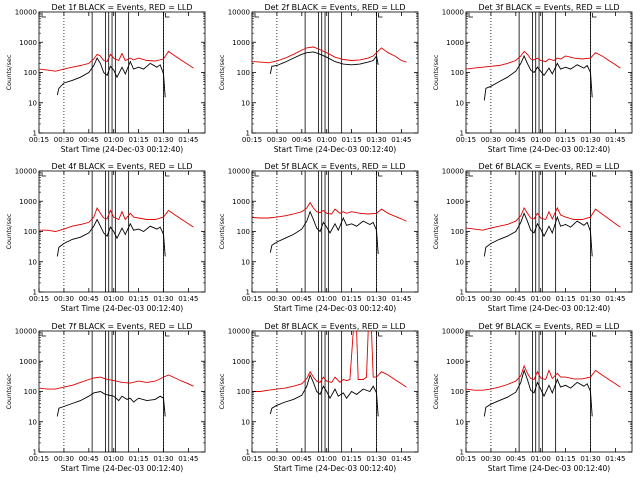 Image resolution: width=640 pixels, height=480 pixels. What do you see at coordinates (334, 166) in the screenshot?
I see `chart-title: Det 5f BLACK = Events, RED = LLD` at bounding box center [334, 166].